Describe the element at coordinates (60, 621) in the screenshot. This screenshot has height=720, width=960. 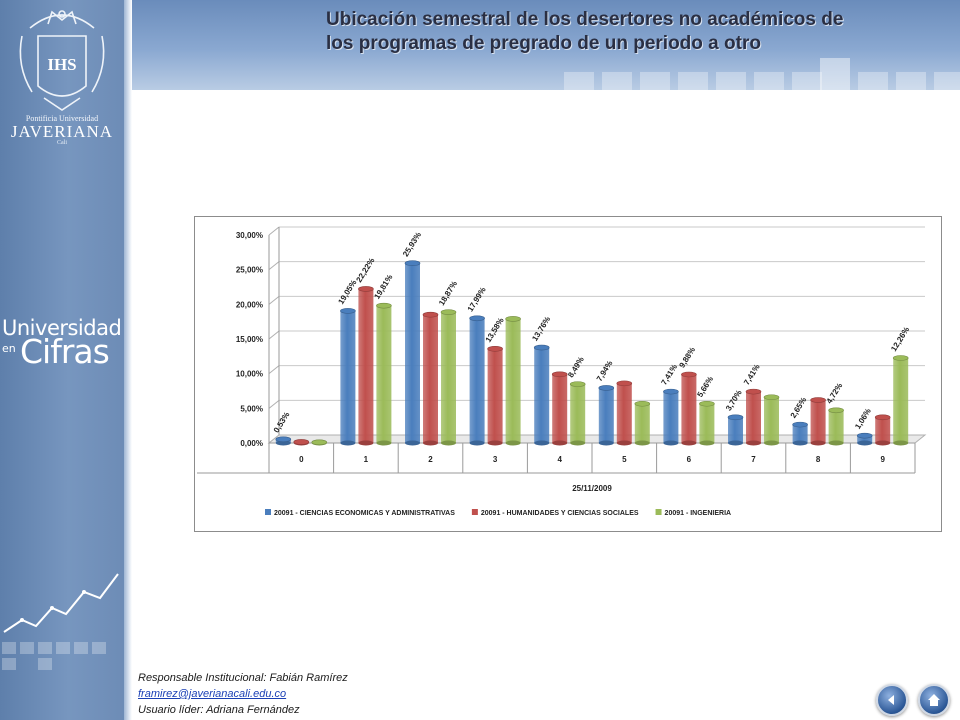
I see `trend-graphic` at that location.